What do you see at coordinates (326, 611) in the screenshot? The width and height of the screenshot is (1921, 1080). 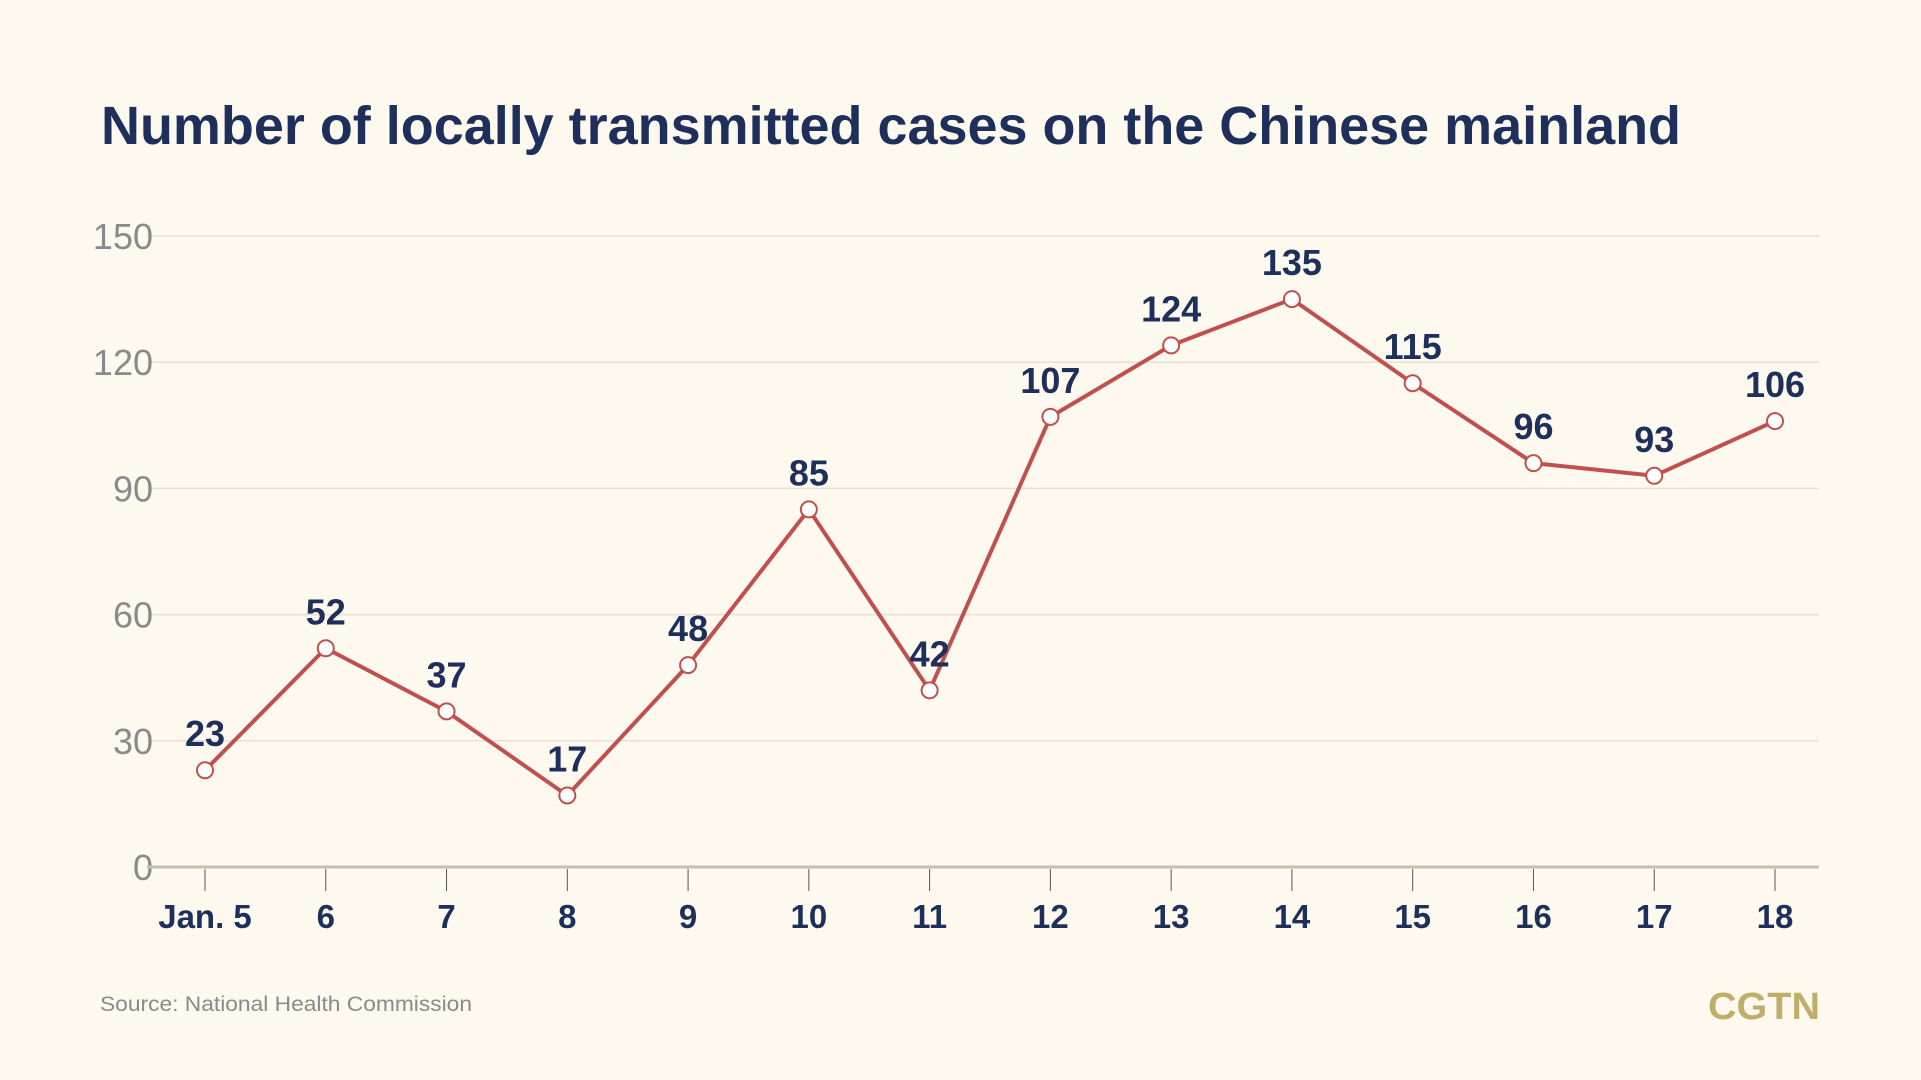 I see `data-label: 52` at bounding box center [326, 611].